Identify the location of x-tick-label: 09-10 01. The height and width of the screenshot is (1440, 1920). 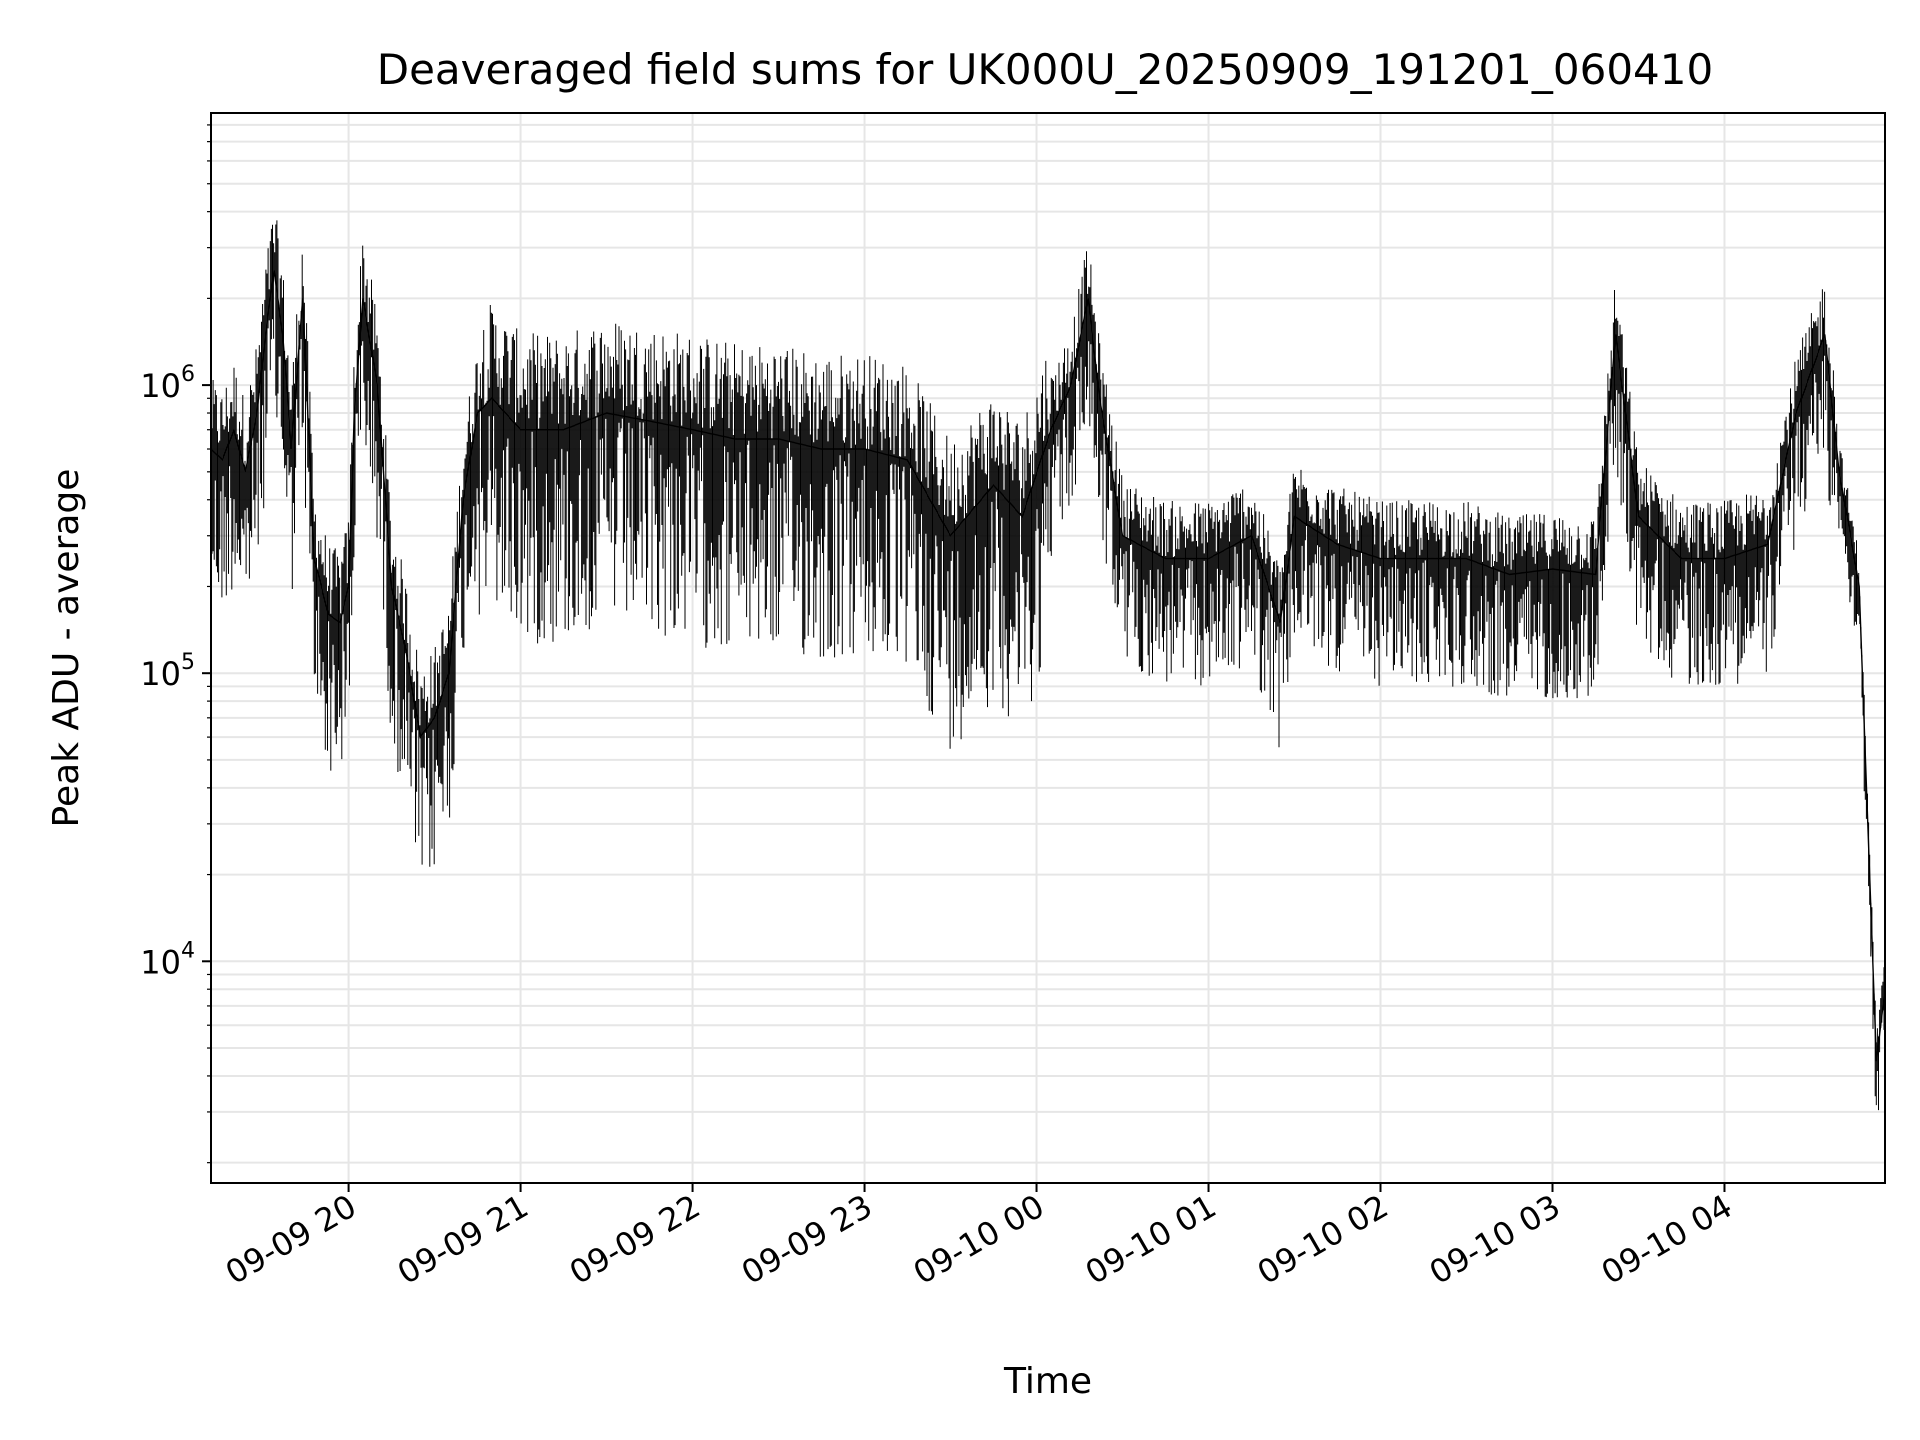
(1151, 1239).